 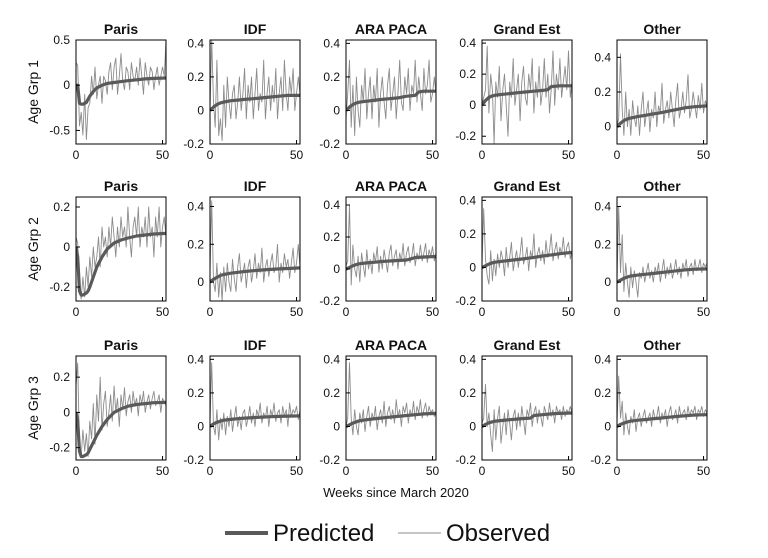 I want to click on legend-observed-label: Observed, so click(x=498, y=533).